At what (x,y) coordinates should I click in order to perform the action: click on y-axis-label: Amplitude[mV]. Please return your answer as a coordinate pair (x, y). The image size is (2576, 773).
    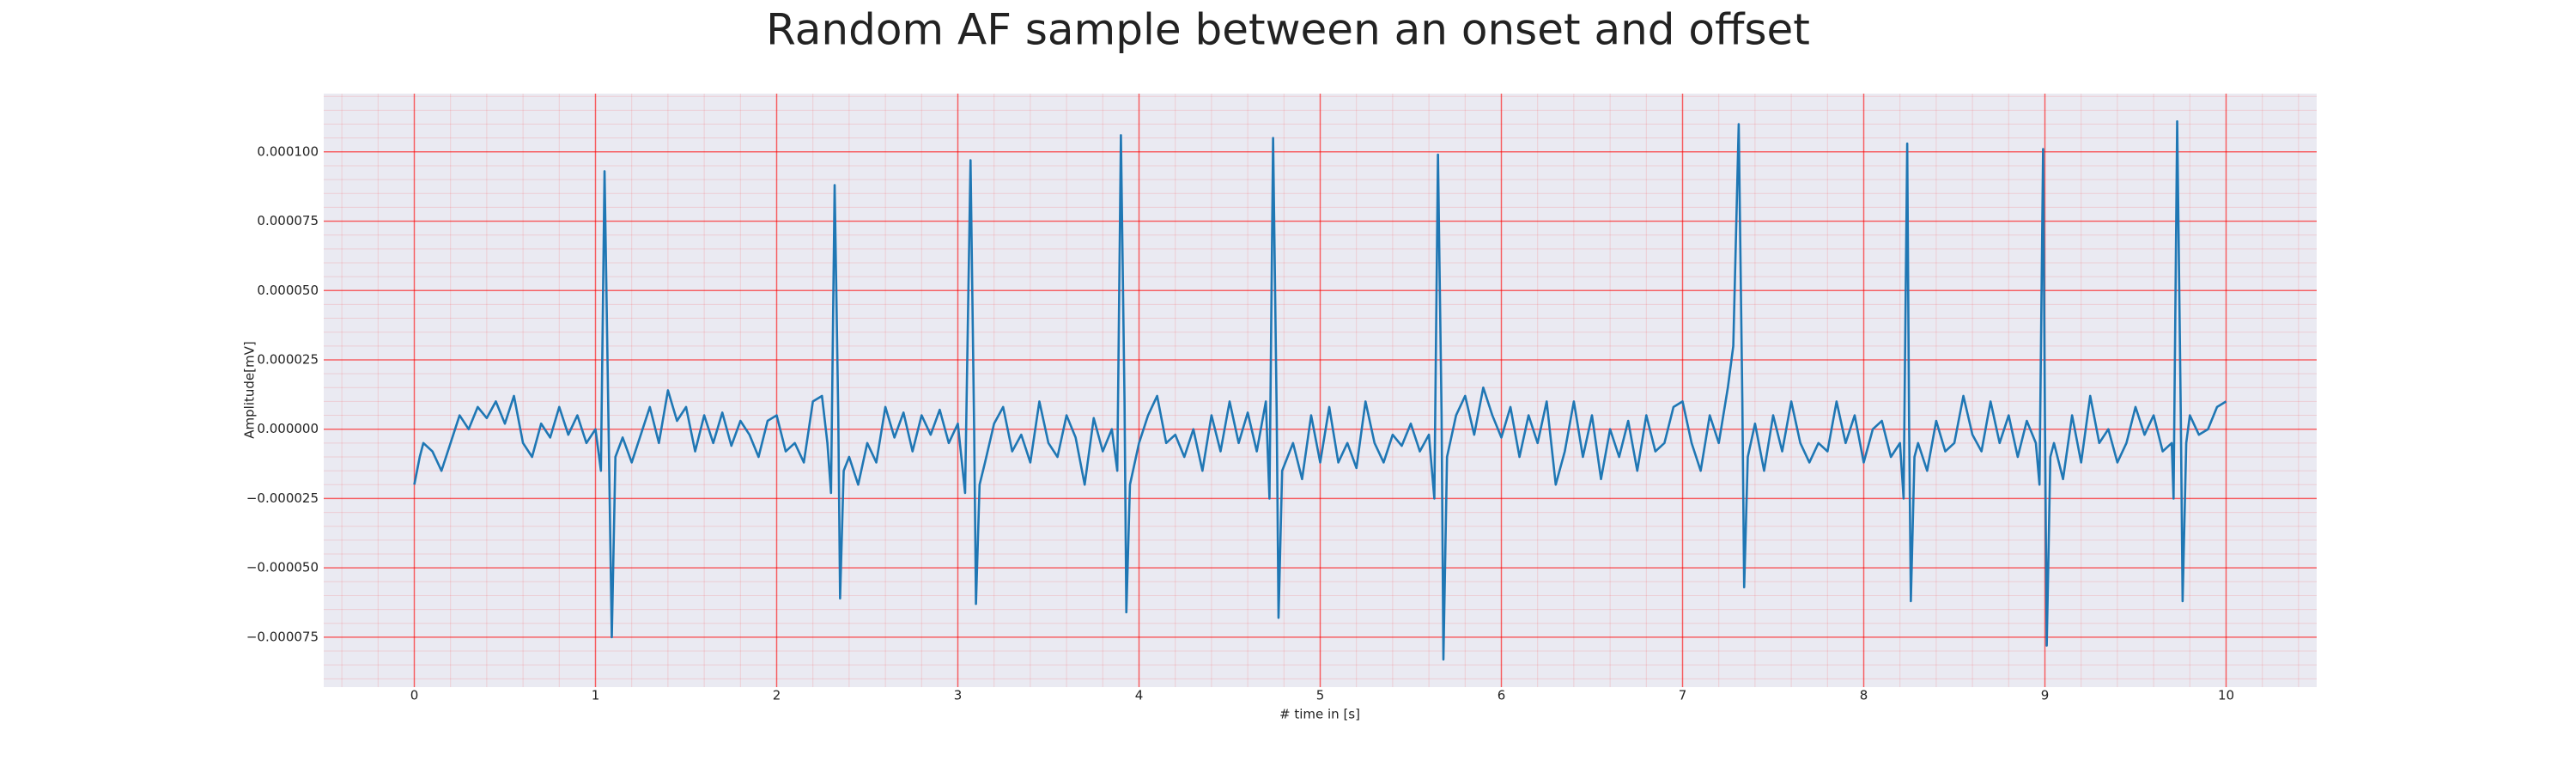
    Looking at the image, I should click on (250, 389).